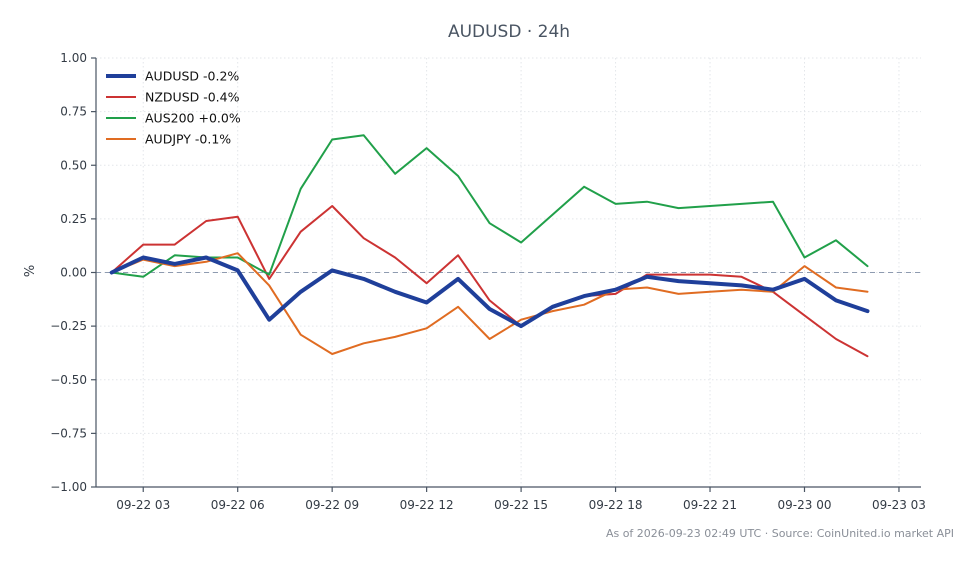 The image size is (978, 564). Describe the element at coordinates (30, 271) in the screenshot. I see `y-axis-label: %` at that location.